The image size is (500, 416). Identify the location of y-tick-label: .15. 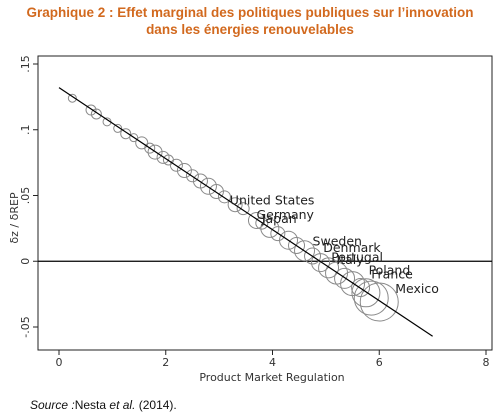
(25, 64).